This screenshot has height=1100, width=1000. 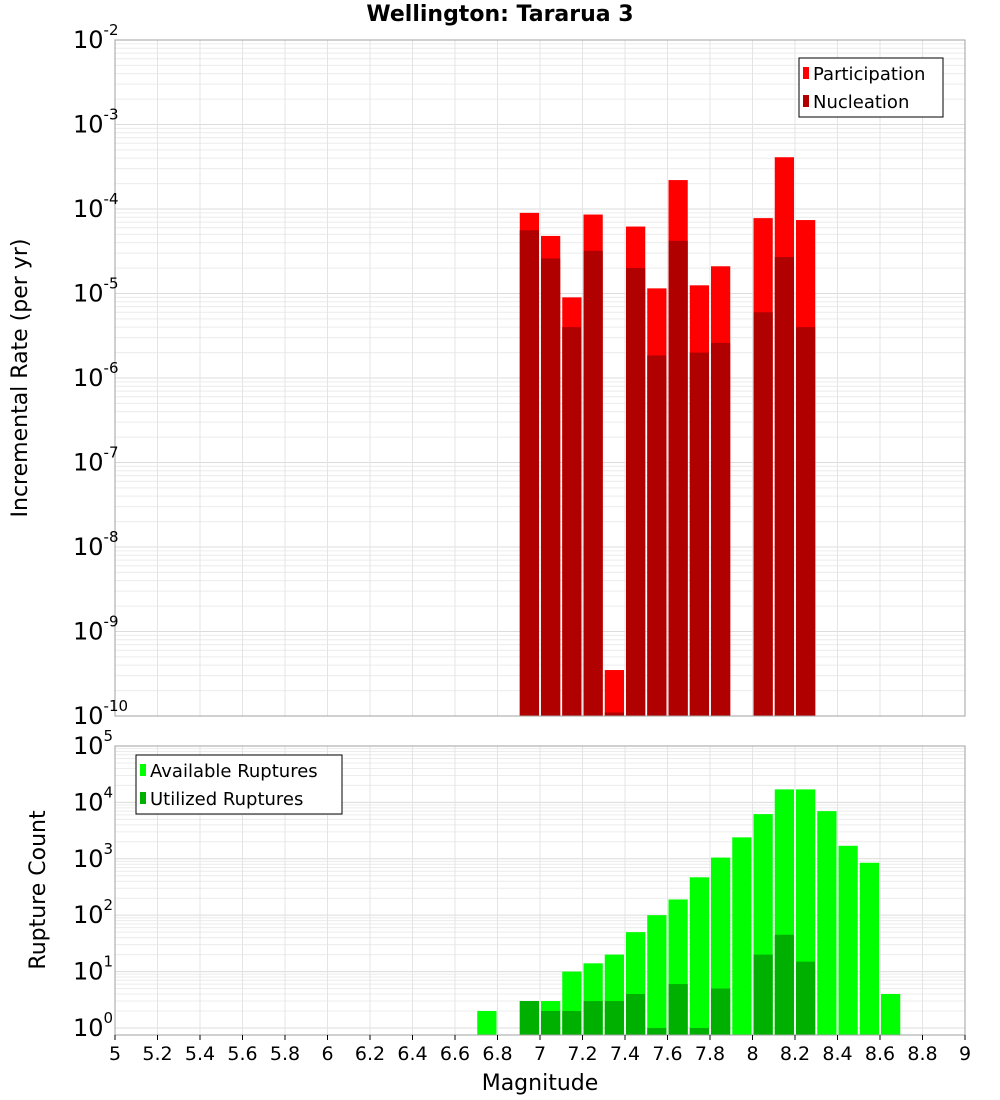 I want to click on x-tick-label: 6.4, so click(x=412, y=1054).